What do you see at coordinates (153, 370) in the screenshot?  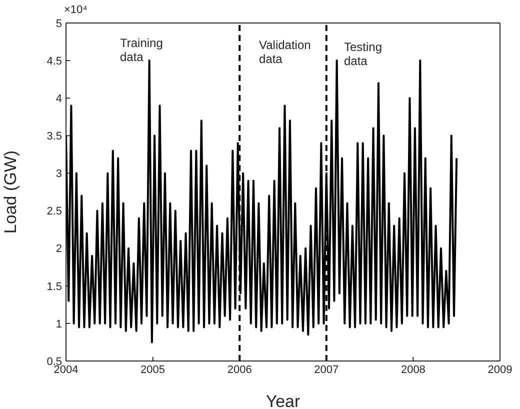 I see `x-tick-label: 2005` at bounding box center [153, 370].